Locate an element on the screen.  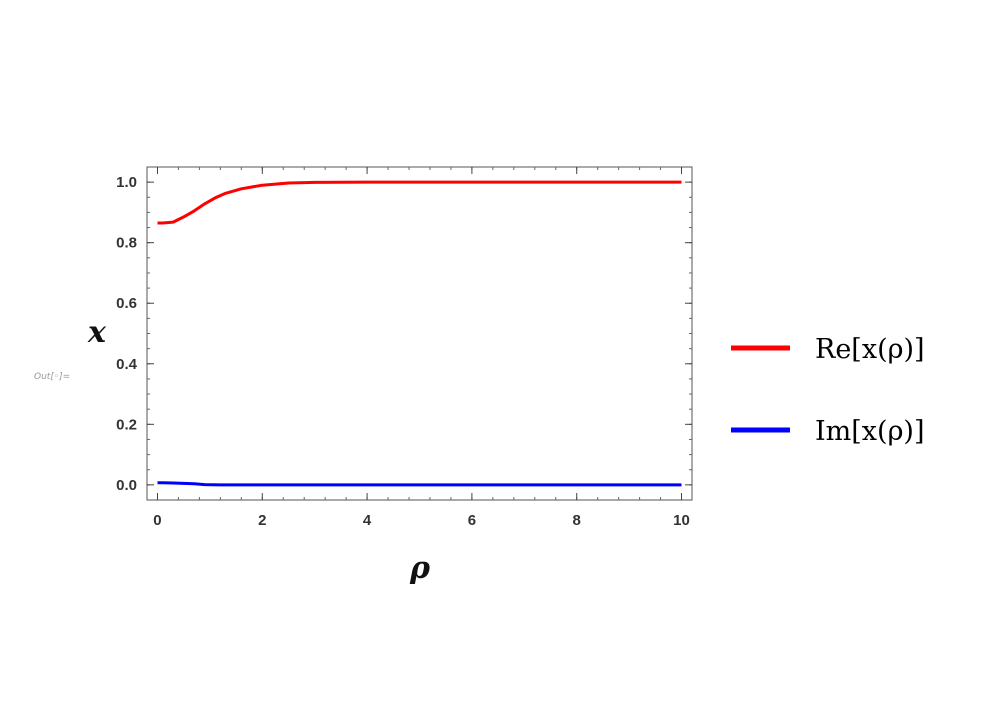
legend-label: Im[x(ρ)] is located at coordinates (870, 431).